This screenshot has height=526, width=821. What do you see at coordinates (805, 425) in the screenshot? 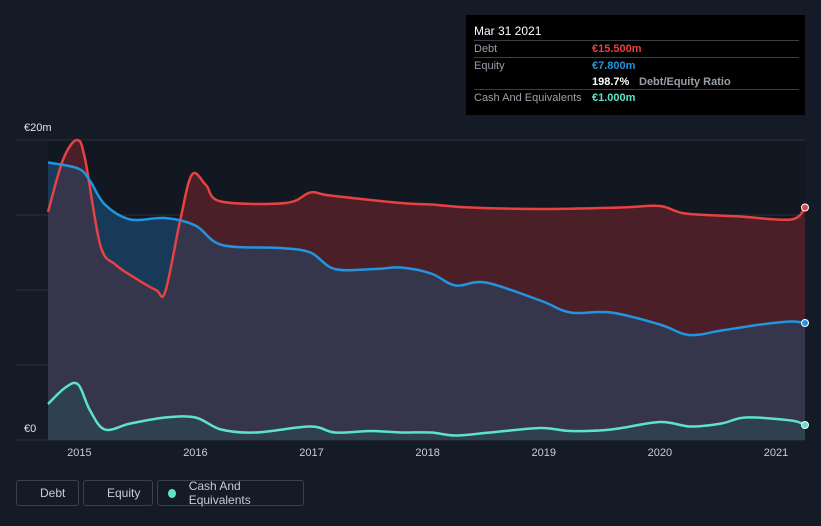
I see `cash-end-marker` at bounding box center [805, 425].